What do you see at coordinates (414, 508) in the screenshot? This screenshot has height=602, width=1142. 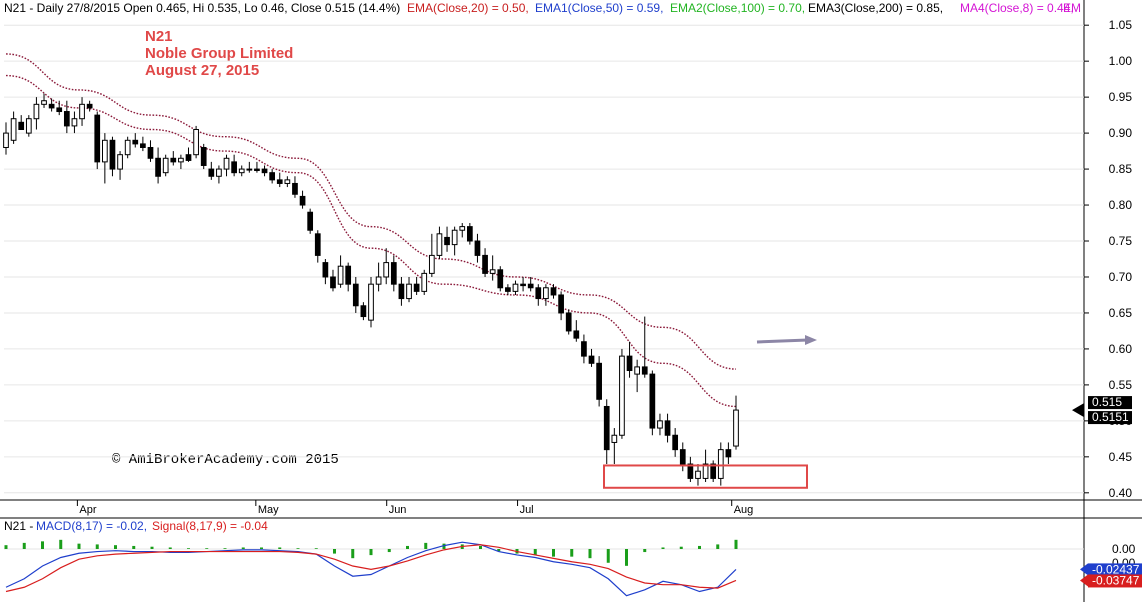 I see `month-axis: Apr May Jun Jul Aug` at bounding box center [414, 508].